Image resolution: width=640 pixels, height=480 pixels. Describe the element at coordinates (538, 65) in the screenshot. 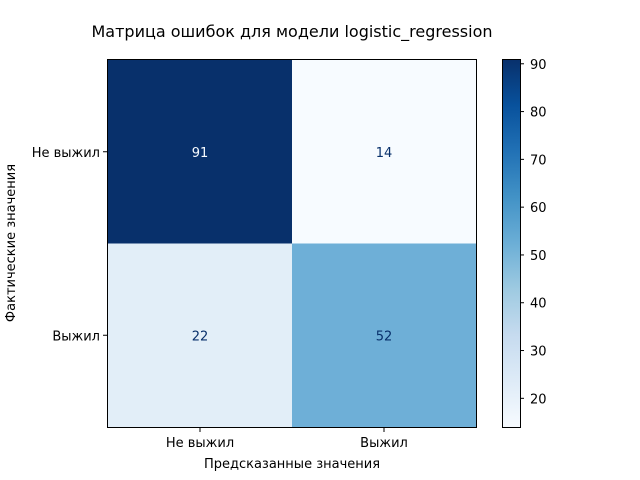

I see `colorbar-tick-label: 90` at that location.